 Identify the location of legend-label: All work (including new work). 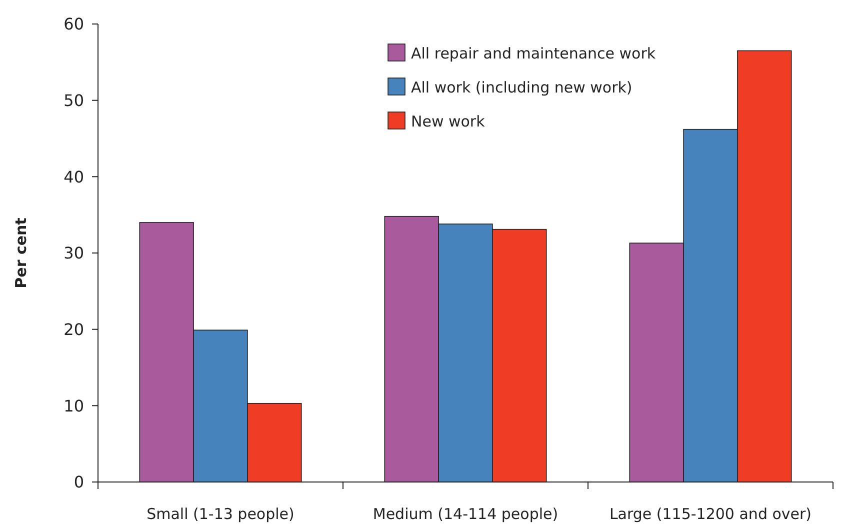
(521, 87).